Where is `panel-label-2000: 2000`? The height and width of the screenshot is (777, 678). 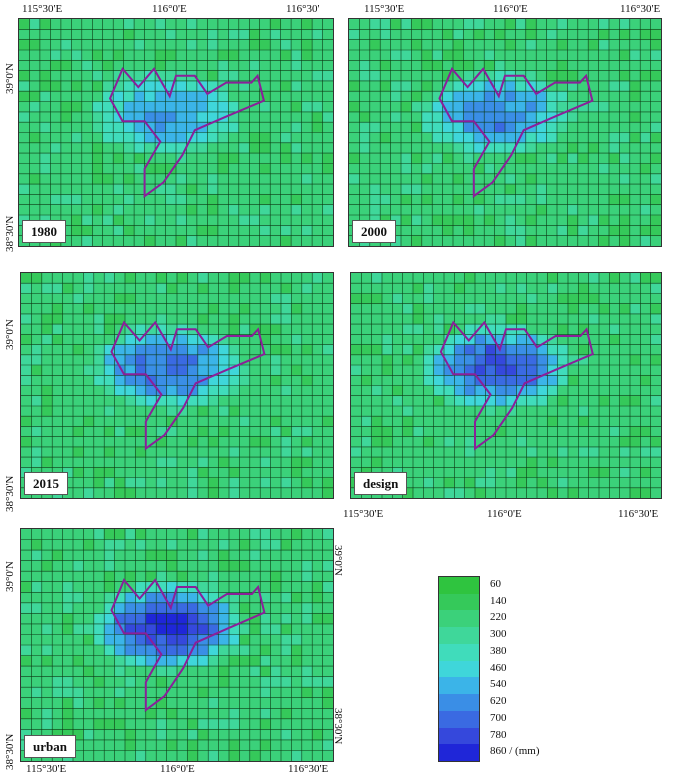
panel-label-2000: 2000 is located at coordinates (374, 231).